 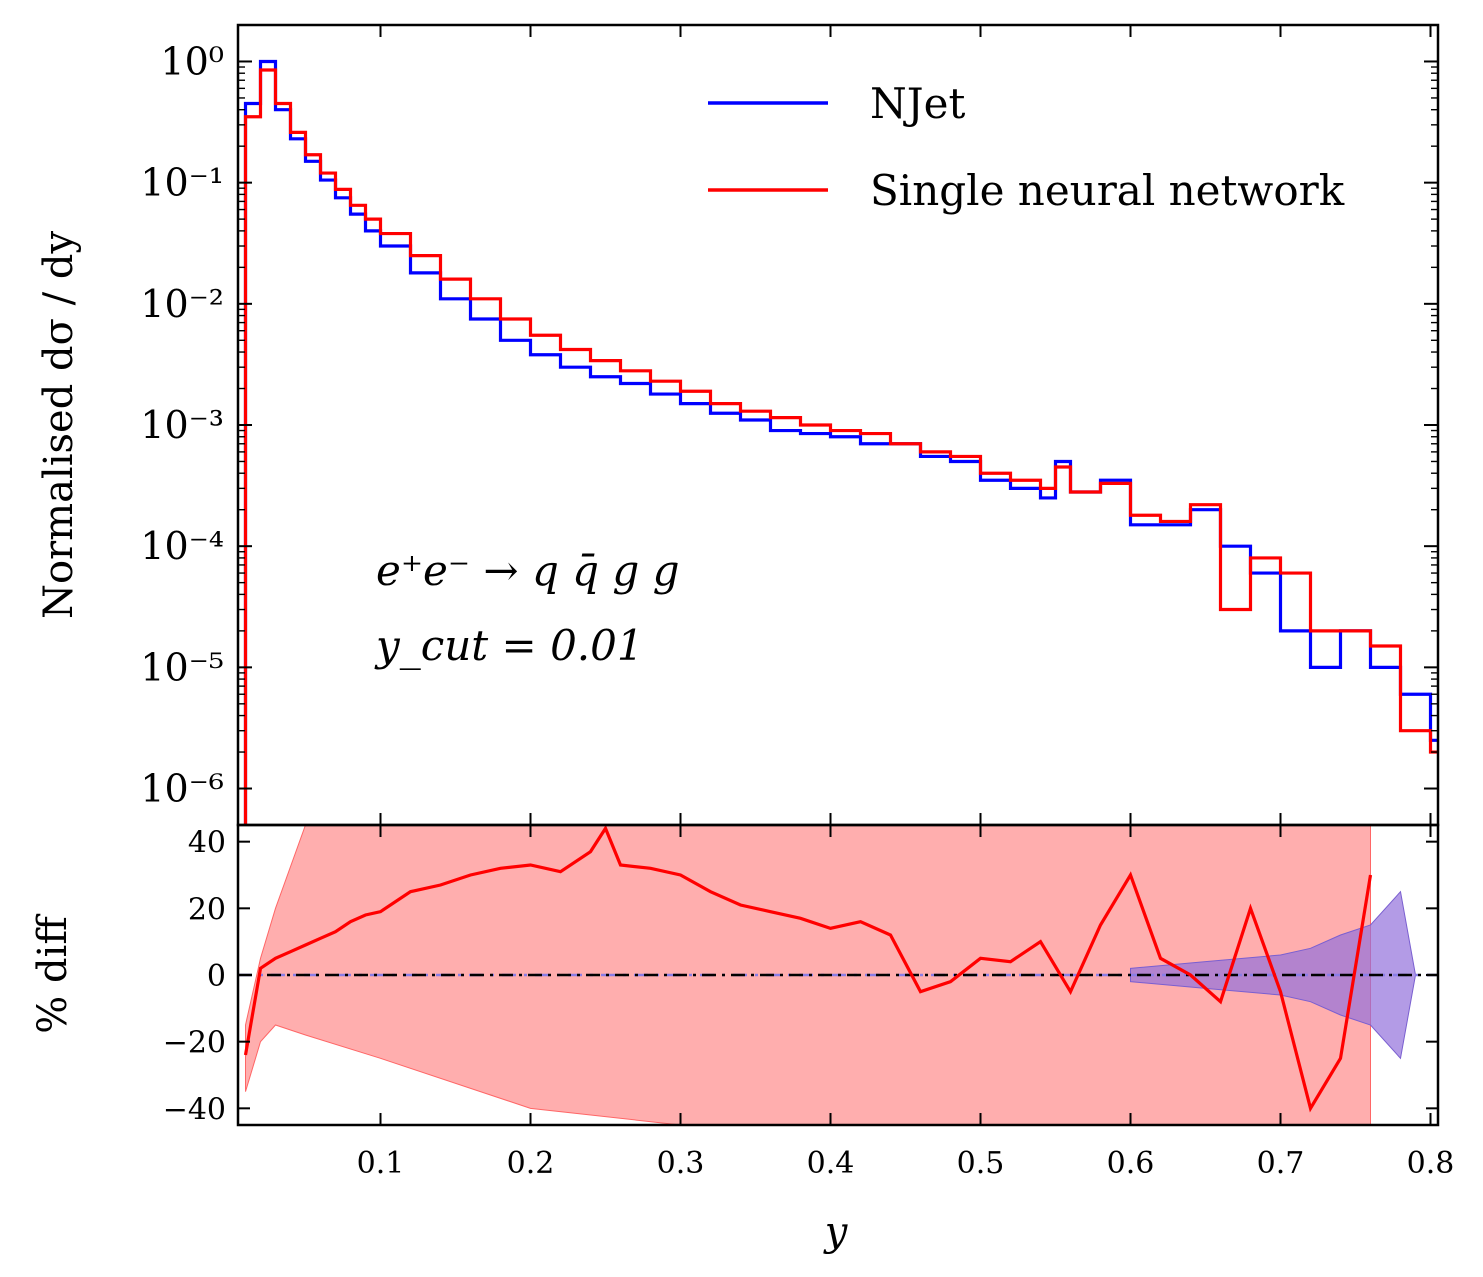 I want to click on ratio-y-axis-title: % diff, so click(x=53, y=974).